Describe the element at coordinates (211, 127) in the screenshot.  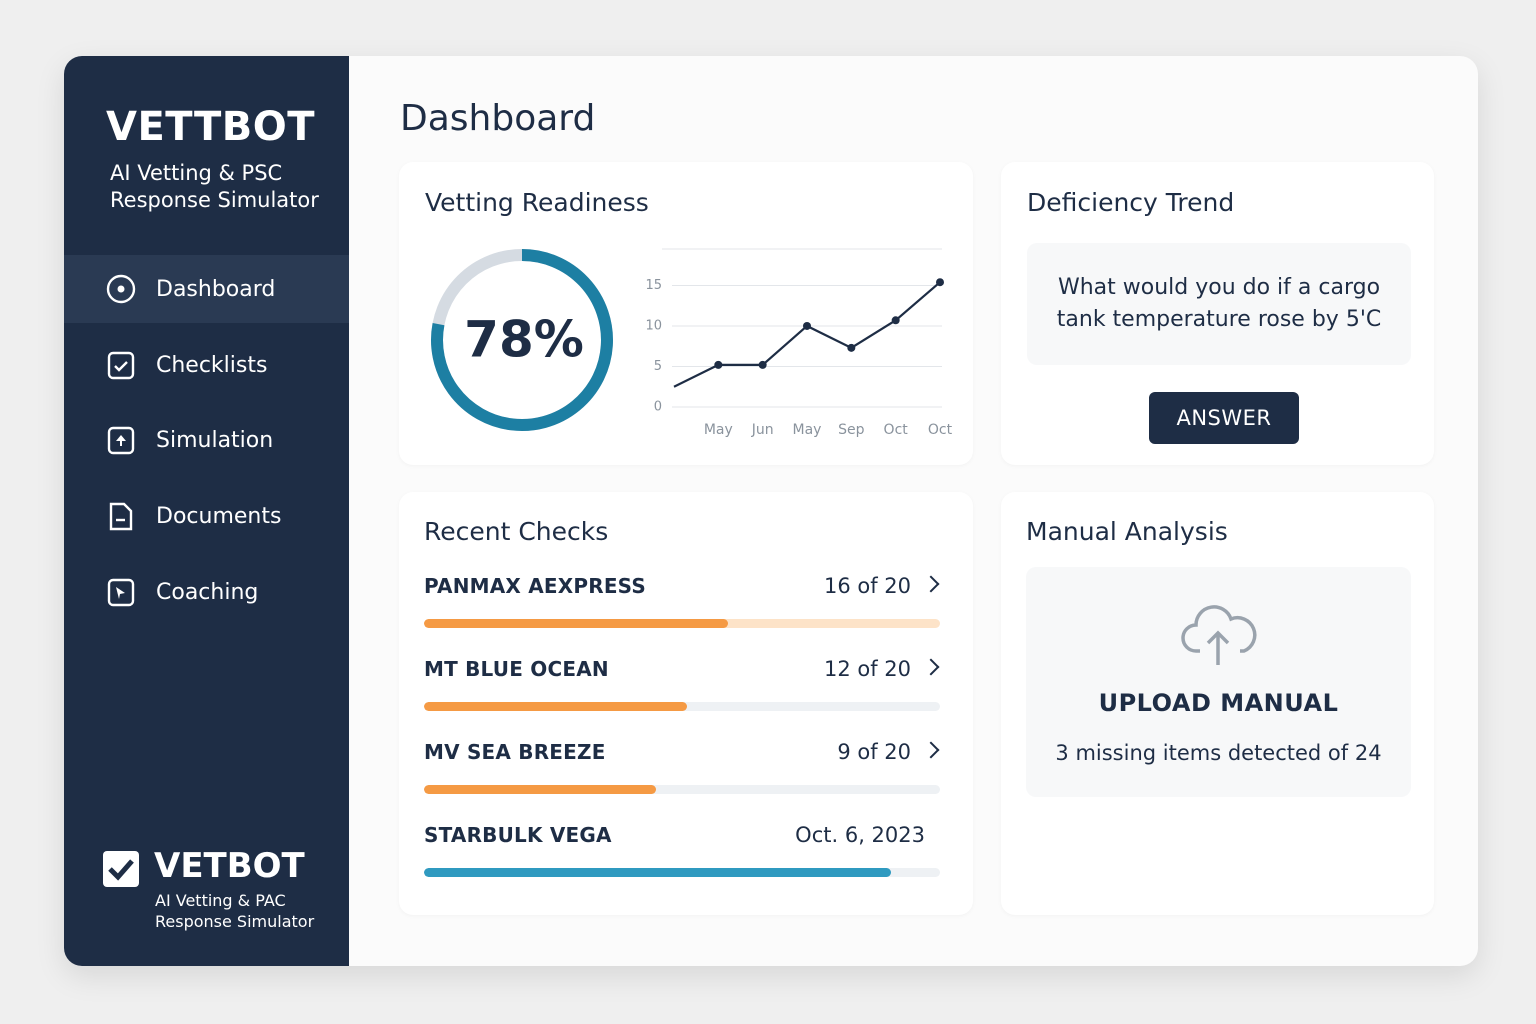
I see `brand: VETTBOT` at that location.